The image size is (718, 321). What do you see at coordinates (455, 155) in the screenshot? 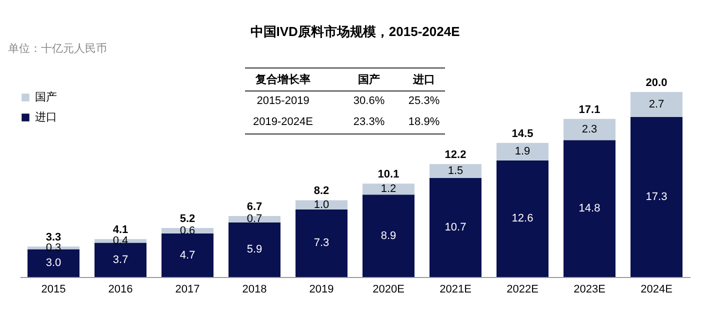
I see `total-label: 12.2` at bounding box center [455, 155].